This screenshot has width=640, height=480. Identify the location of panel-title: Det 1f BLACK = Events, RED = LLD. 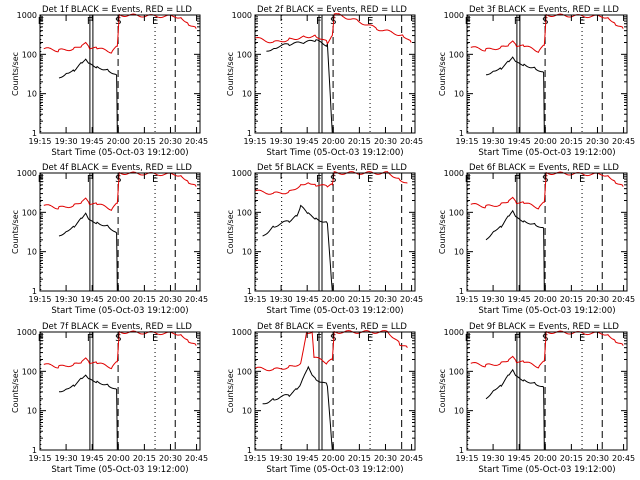
(117, 10).